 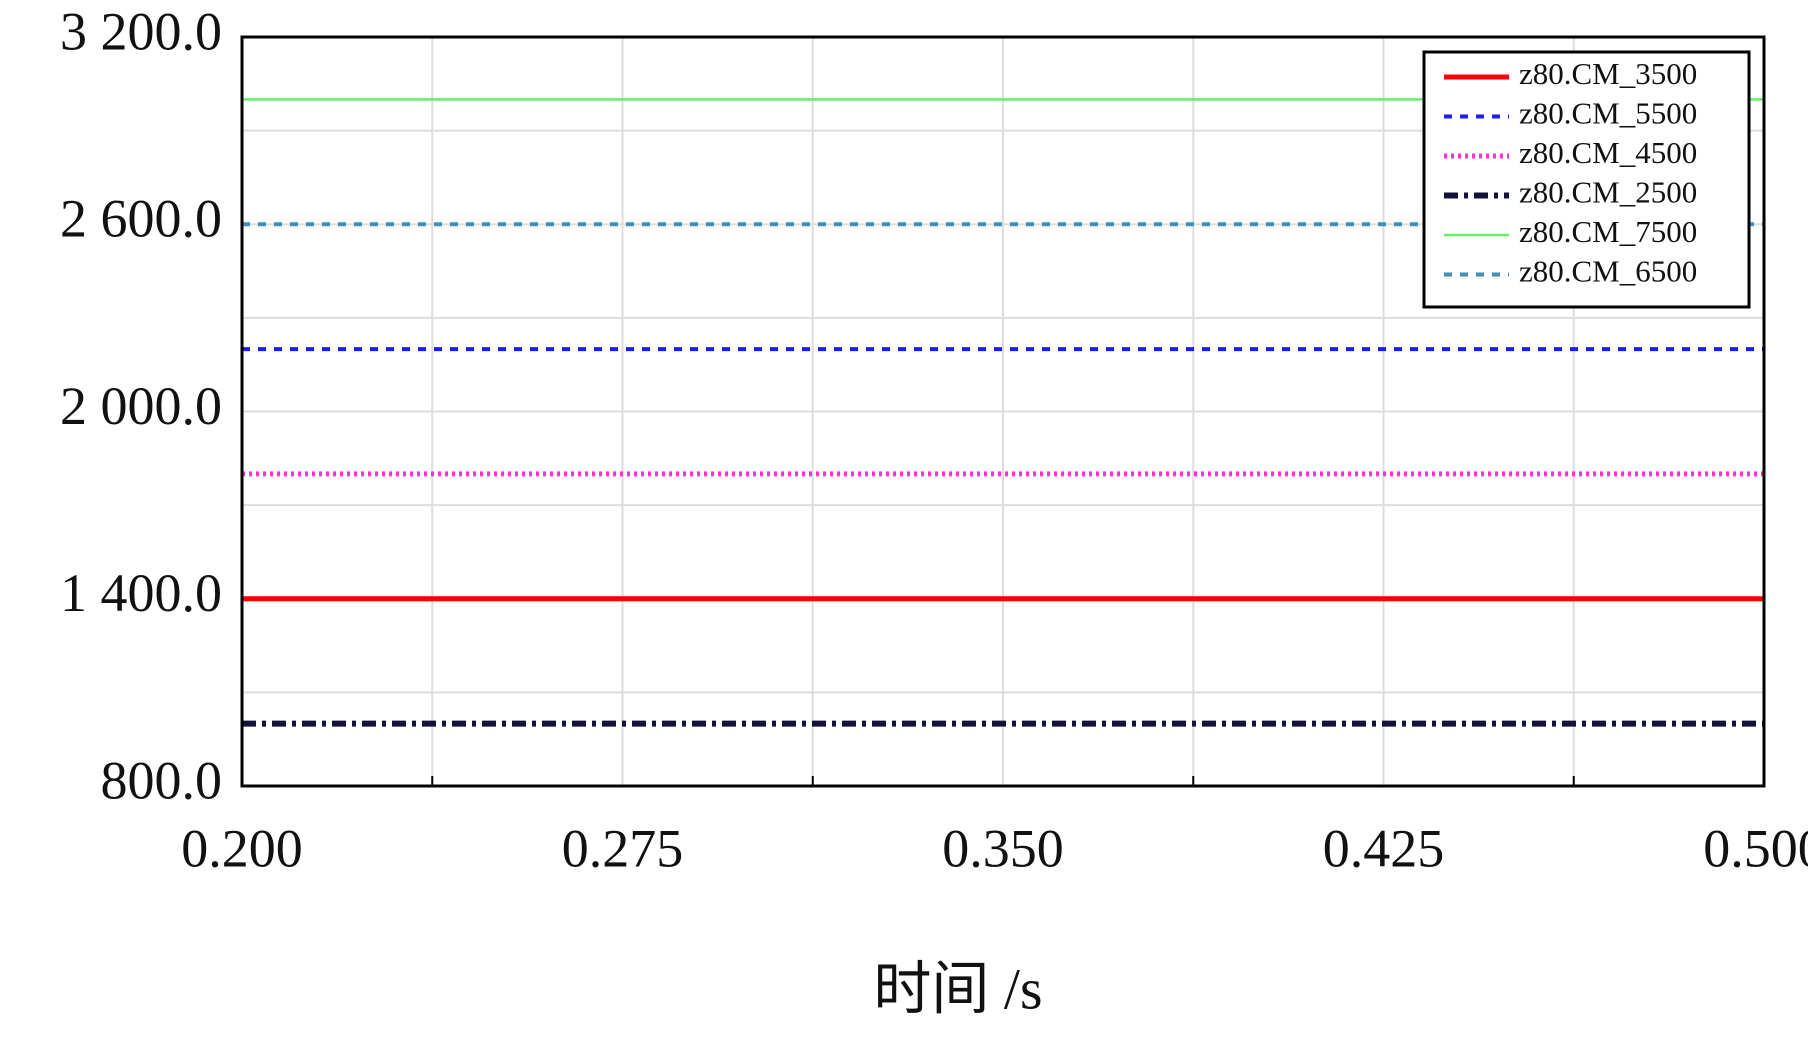 What do you see at coordinates (1608, 192) in the screenshot?
I see `legend-label: z80.CM_2500` at bounding box center [1608, 192].